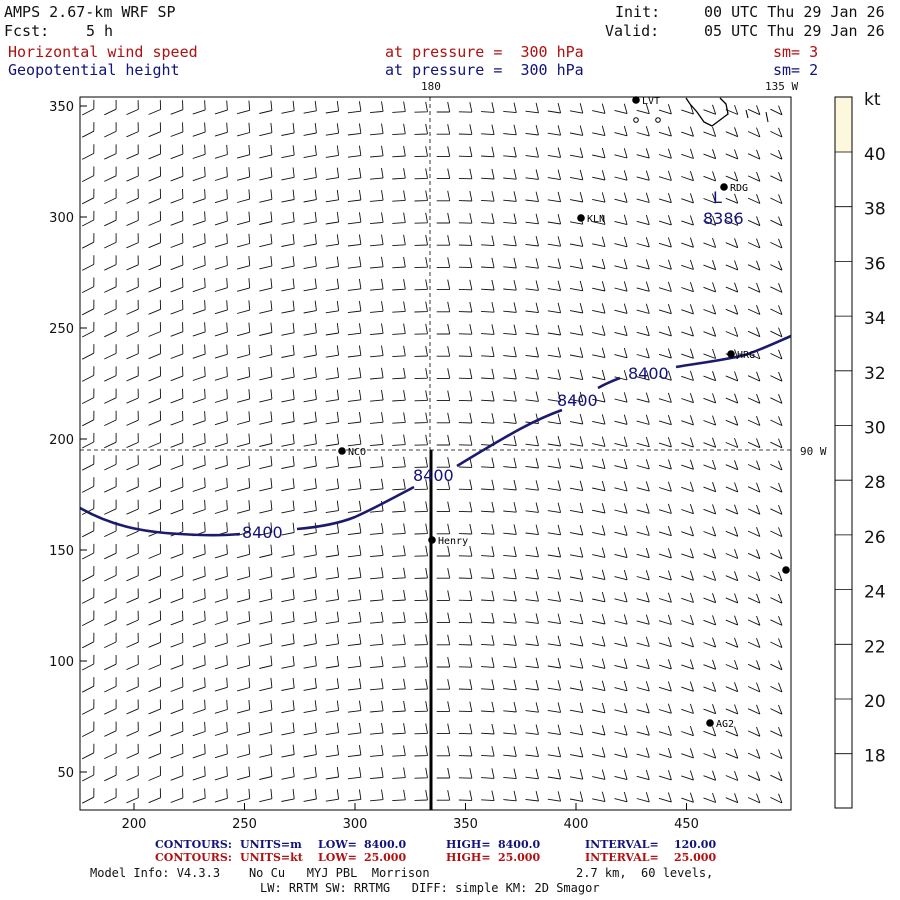 The height and width of the screenshot is (900, 900). What do you see at coordinates (27, 31) in the screenshot?
I see `forecast-label: Fcst:` at bounding box center [27, 31].